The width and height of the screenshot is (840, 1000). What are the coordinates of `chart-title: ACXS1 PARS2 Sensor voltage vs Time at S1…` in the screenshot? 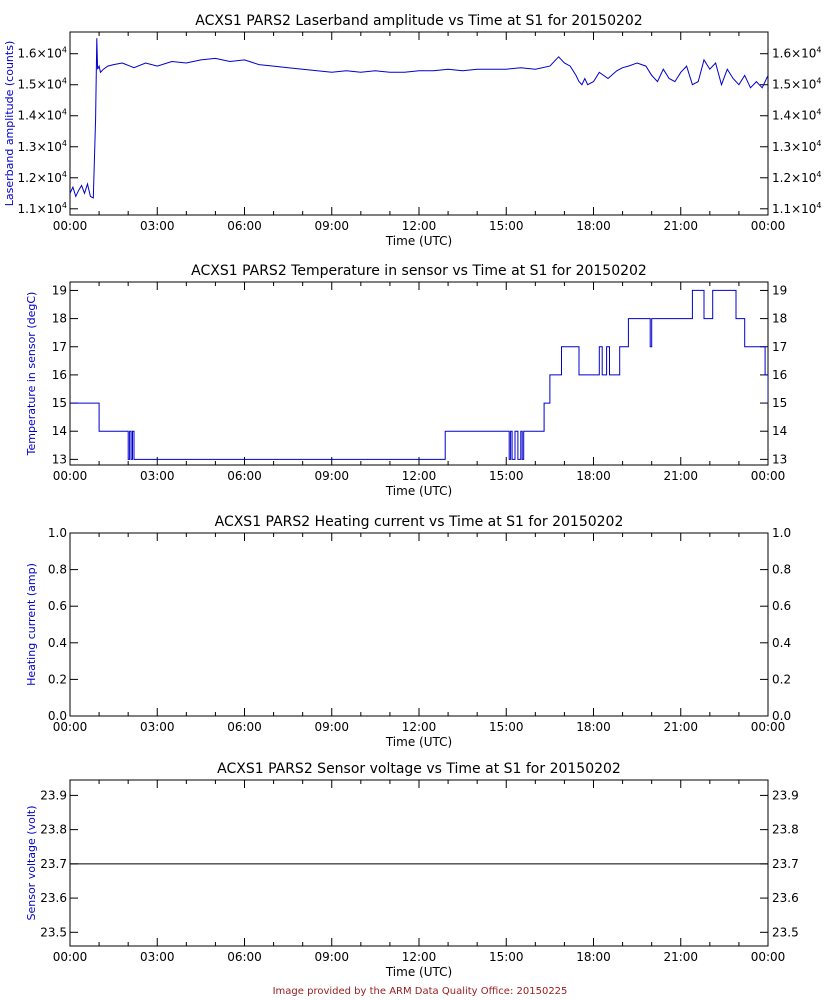 It's located at (419, 769).